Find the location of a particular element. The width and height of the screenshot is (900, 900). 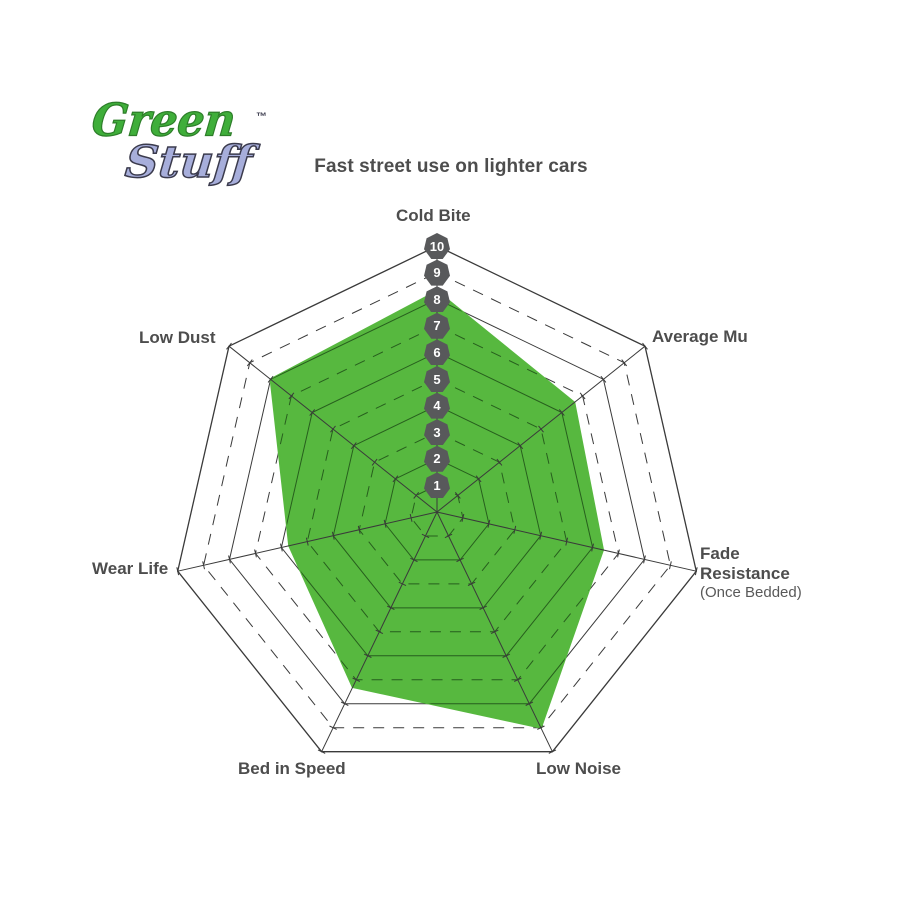

axis-label-fade-resistance: Fade Resistance (Once Bedded) is located at coordinates (751, 573).